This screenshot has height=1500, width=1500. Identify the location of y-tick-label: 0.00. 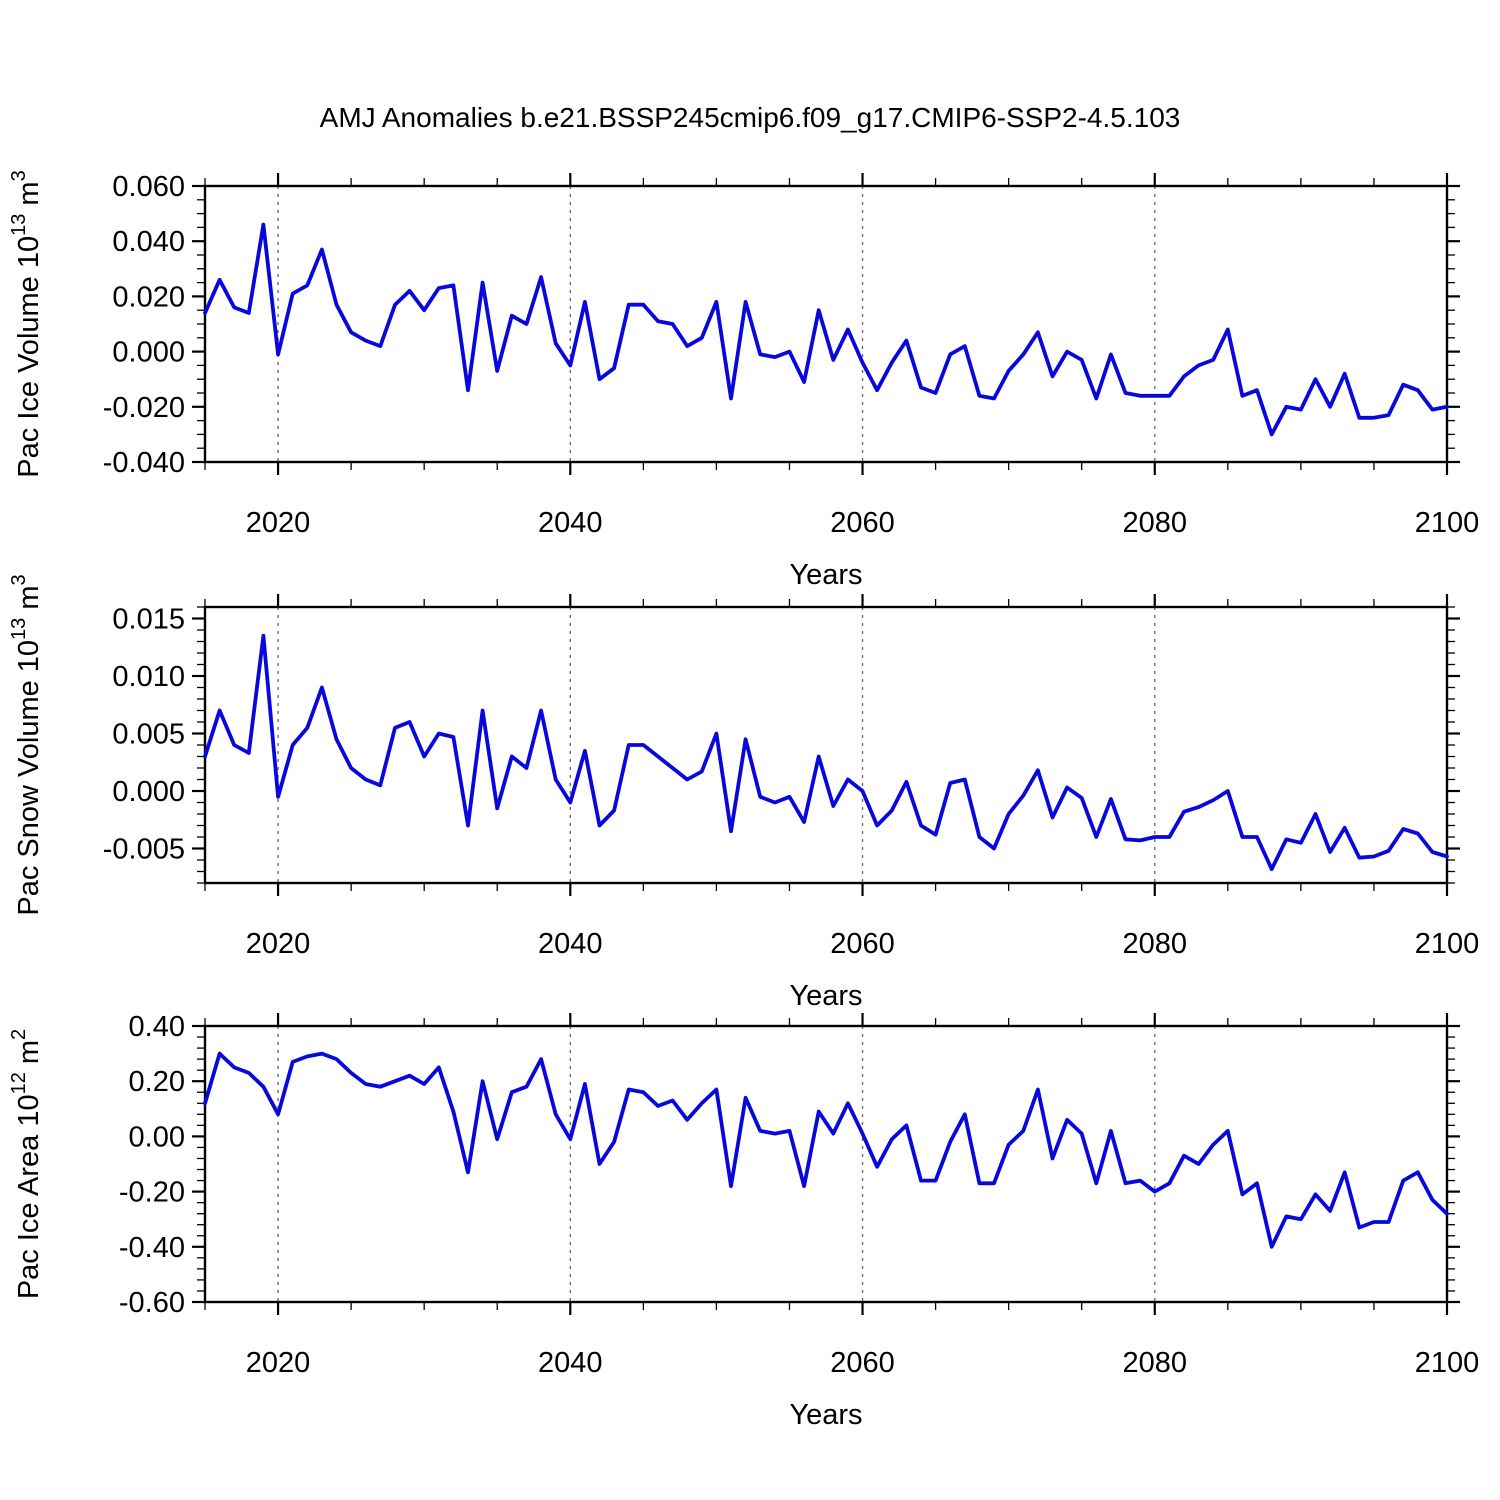
(157, 1137).